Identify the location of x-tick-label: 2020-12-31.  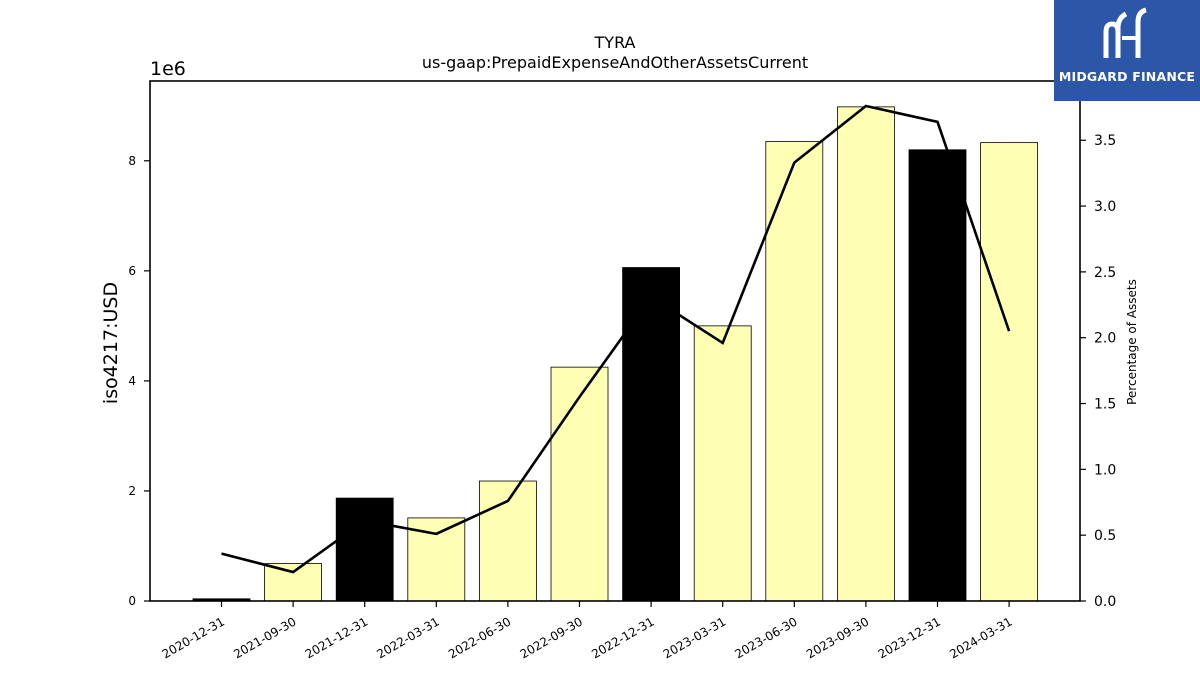
(193, 637).